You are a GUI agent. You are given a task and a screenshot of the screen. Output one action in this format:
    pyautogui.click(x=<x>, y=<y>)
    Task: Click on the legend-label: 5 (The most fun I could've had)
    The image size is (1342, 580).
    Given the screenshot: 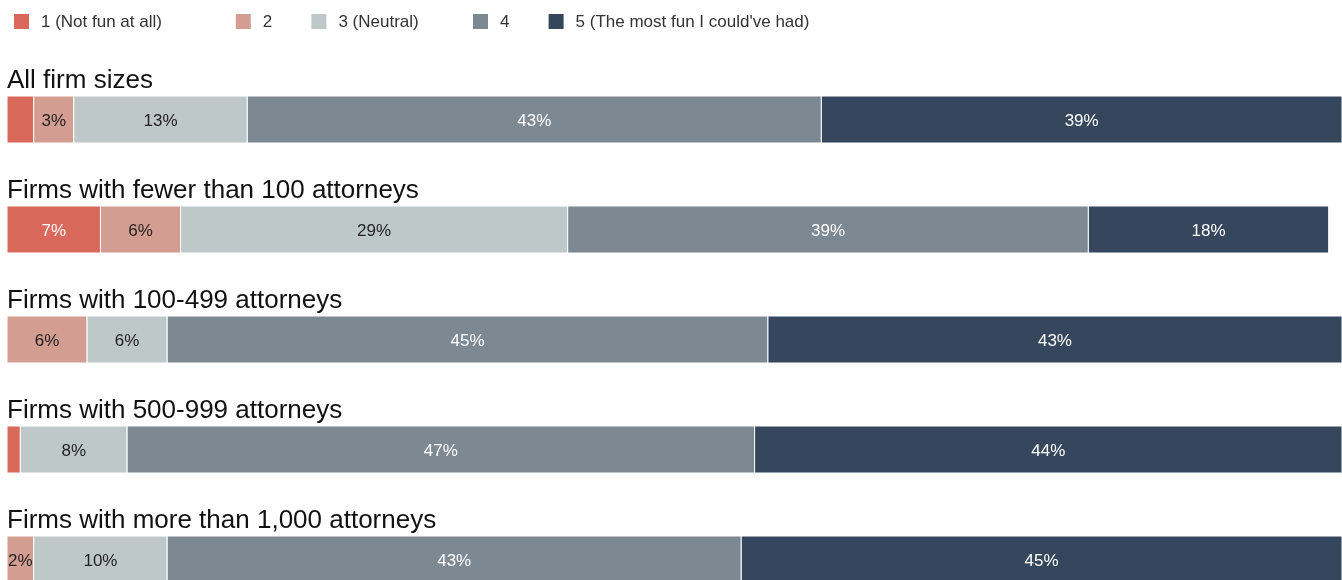 What is the action you would take?
    pyautogui.click(x=692, y=21)
    